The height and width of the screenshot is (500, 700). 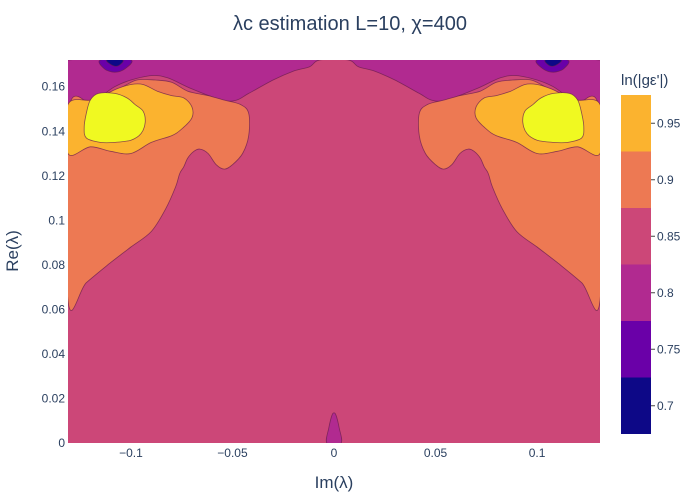 What do you see at coordinates (232, 453) in the screenshot?
I see `x-tick-label: −0.05` at bounding box center [232, 453].